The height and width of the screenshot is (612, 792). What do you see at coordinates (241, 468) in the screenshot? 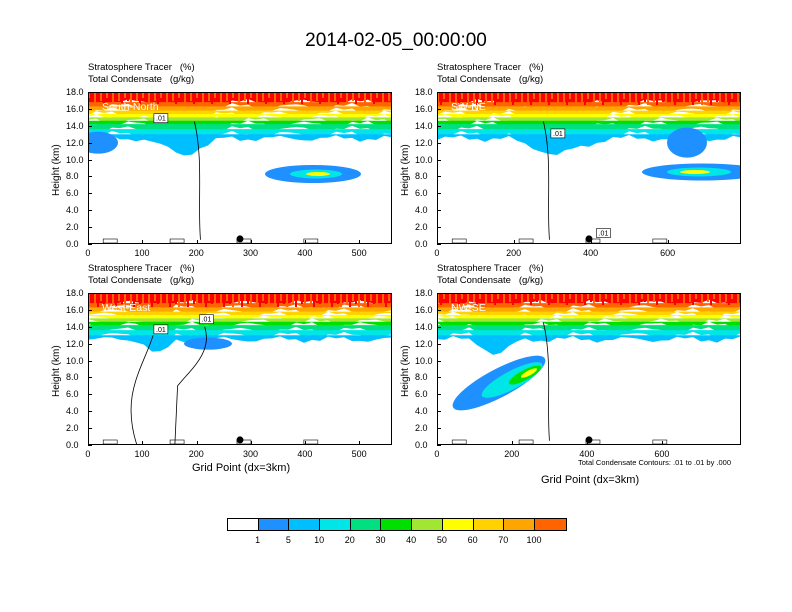
I see `x-axis-title: Grid Point (dx=3km)` at bounding box center [241, 468].